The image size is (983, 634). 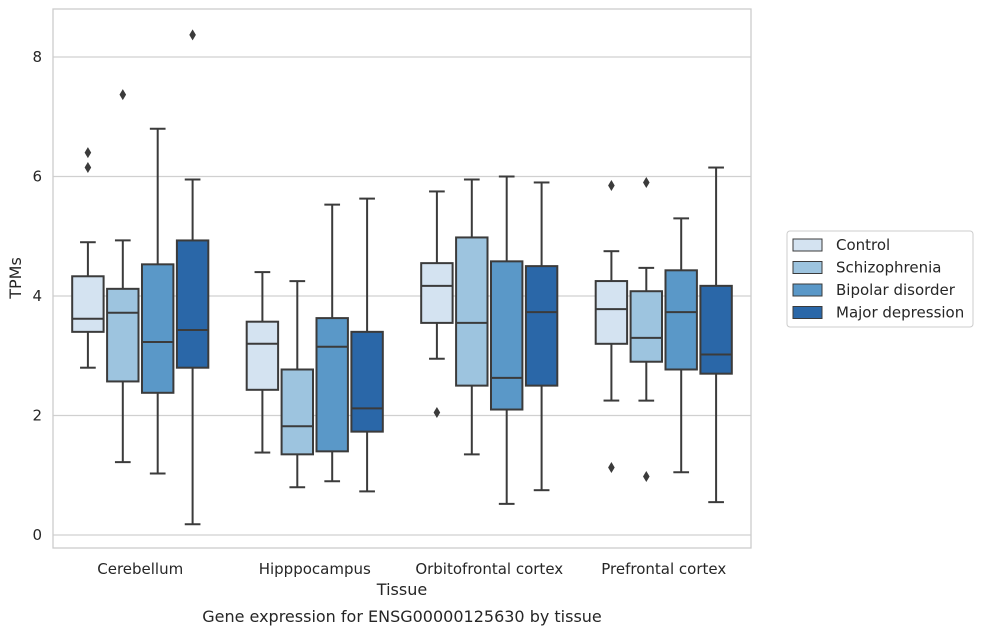 I want to click on legend-label: Schizophrenia, so click(x=888, y=268).